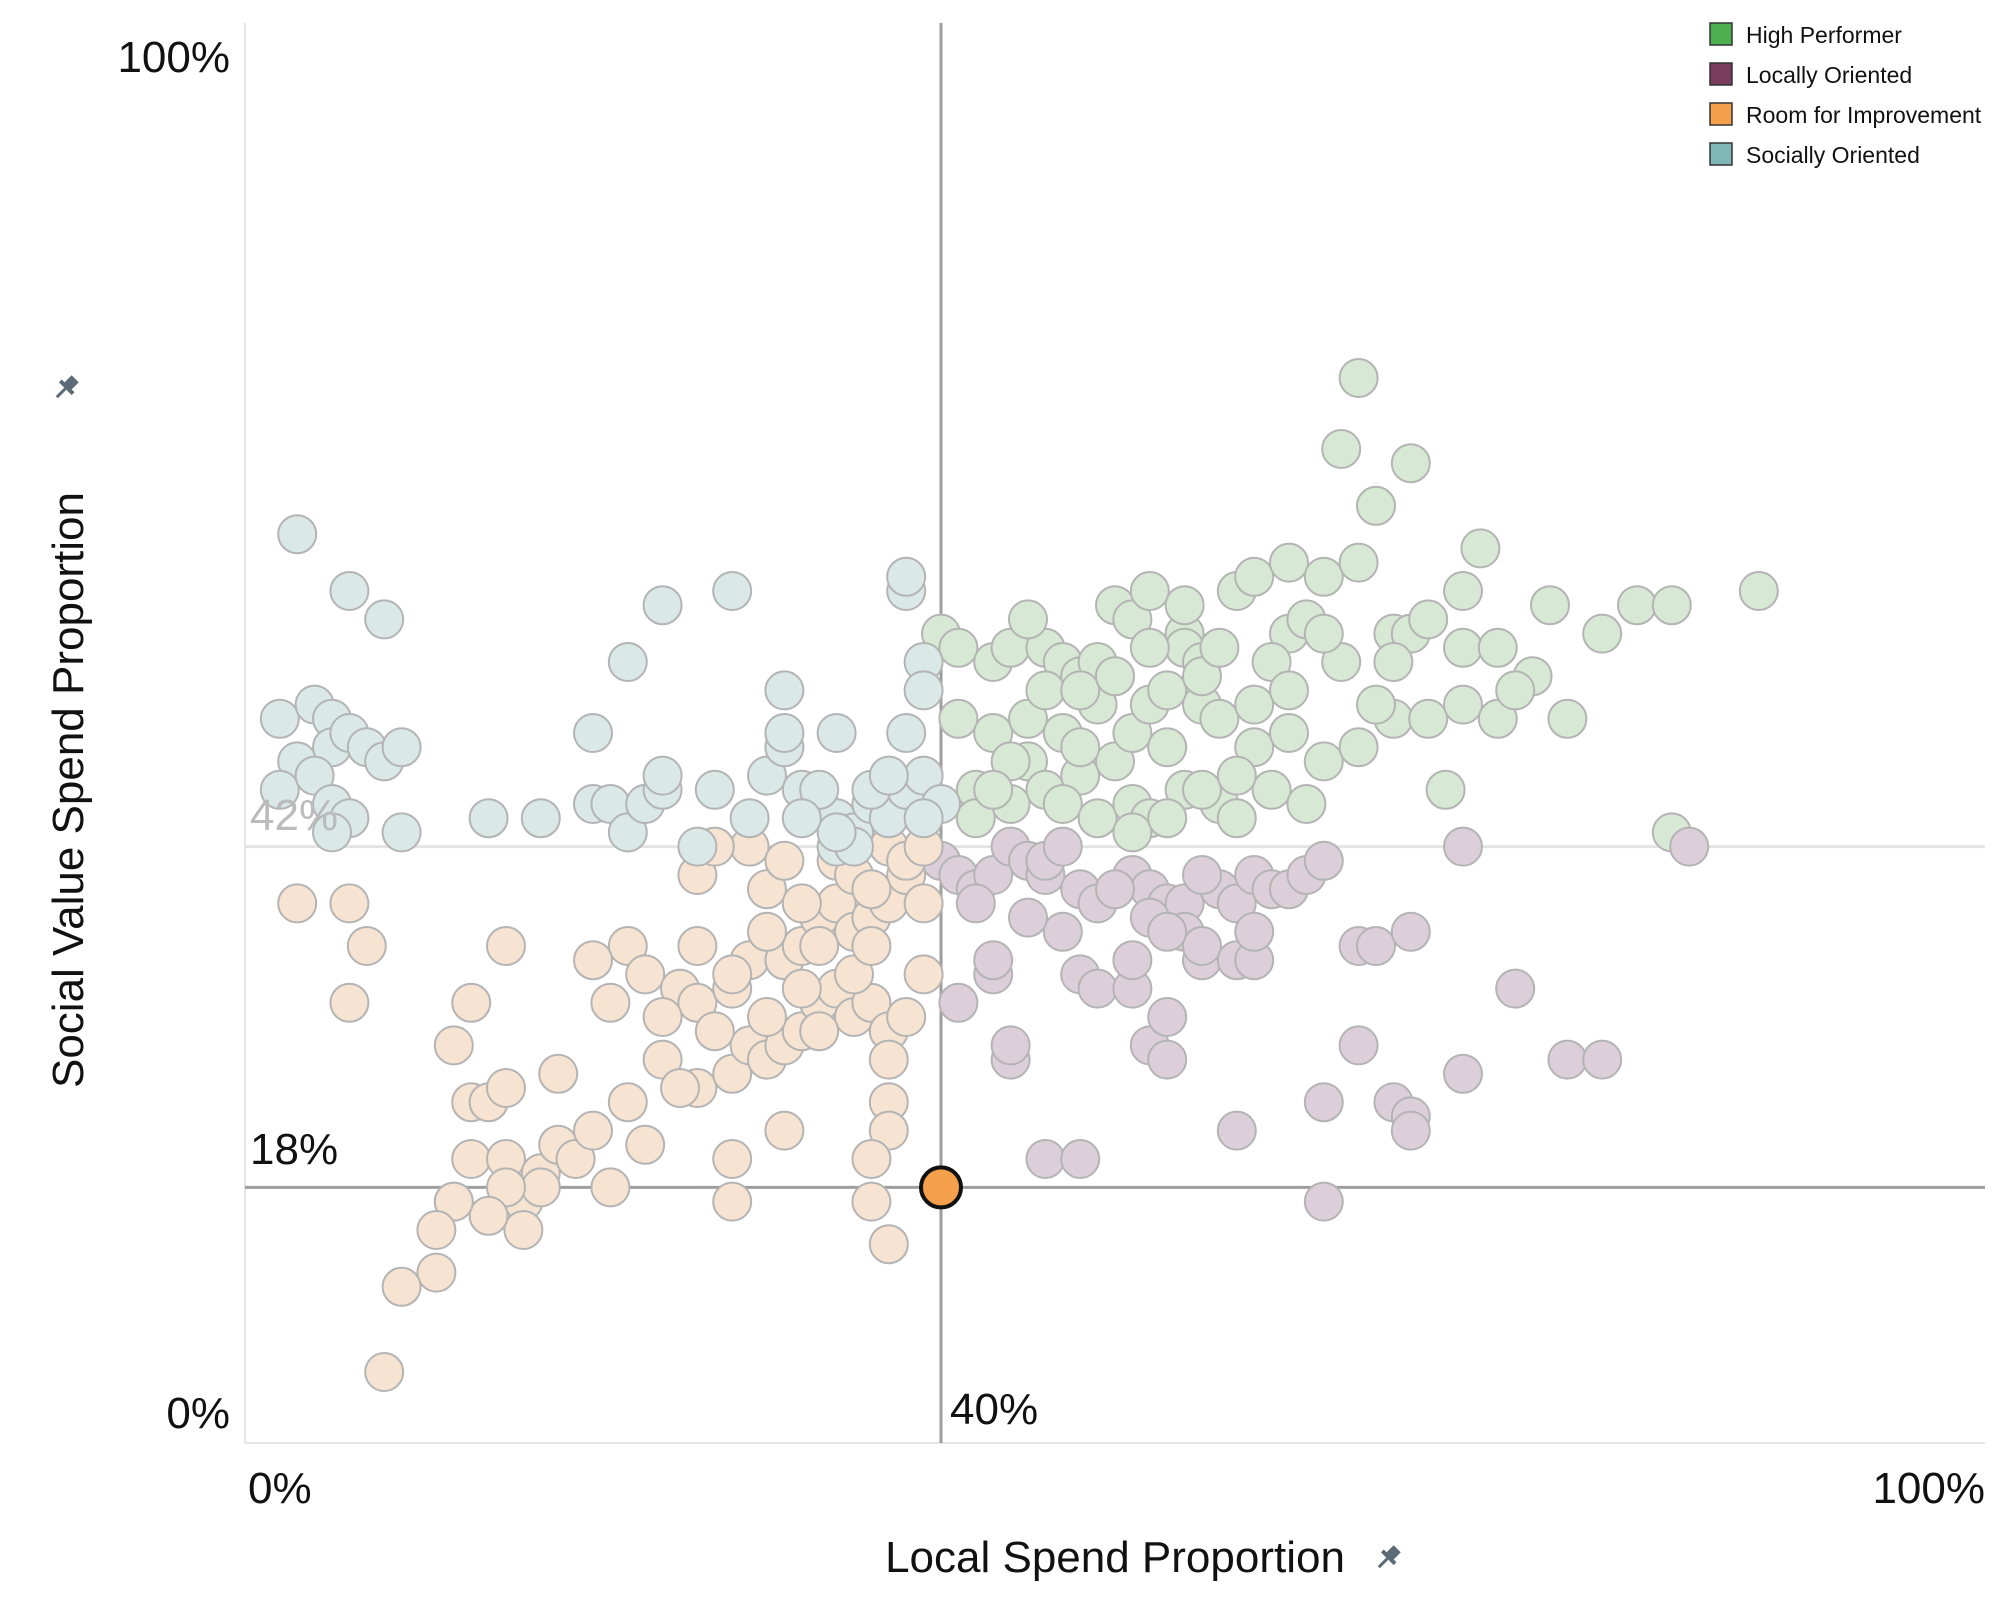  Describe the element at coordinates (1805, 35) in the screenshot. I see `legend-item-high-performer: High Performer` at that location.